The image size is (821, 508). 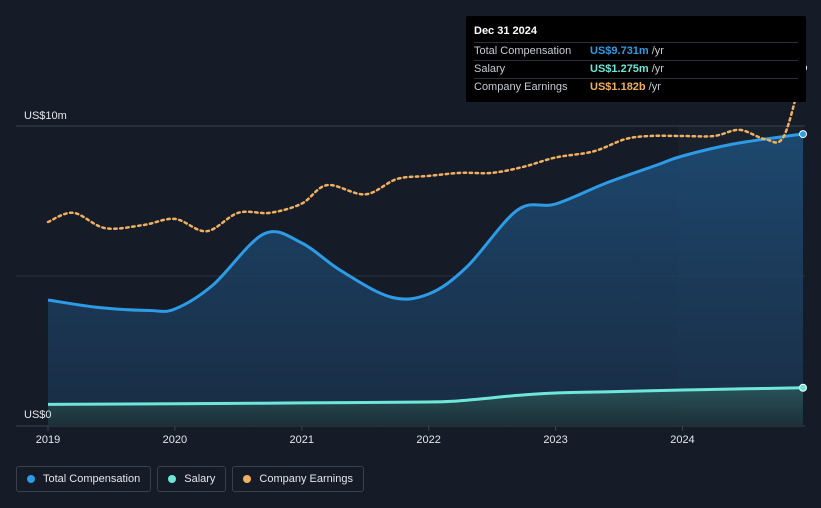 I want to click on x-tick-label: 2022, so click(x=428, y=440).